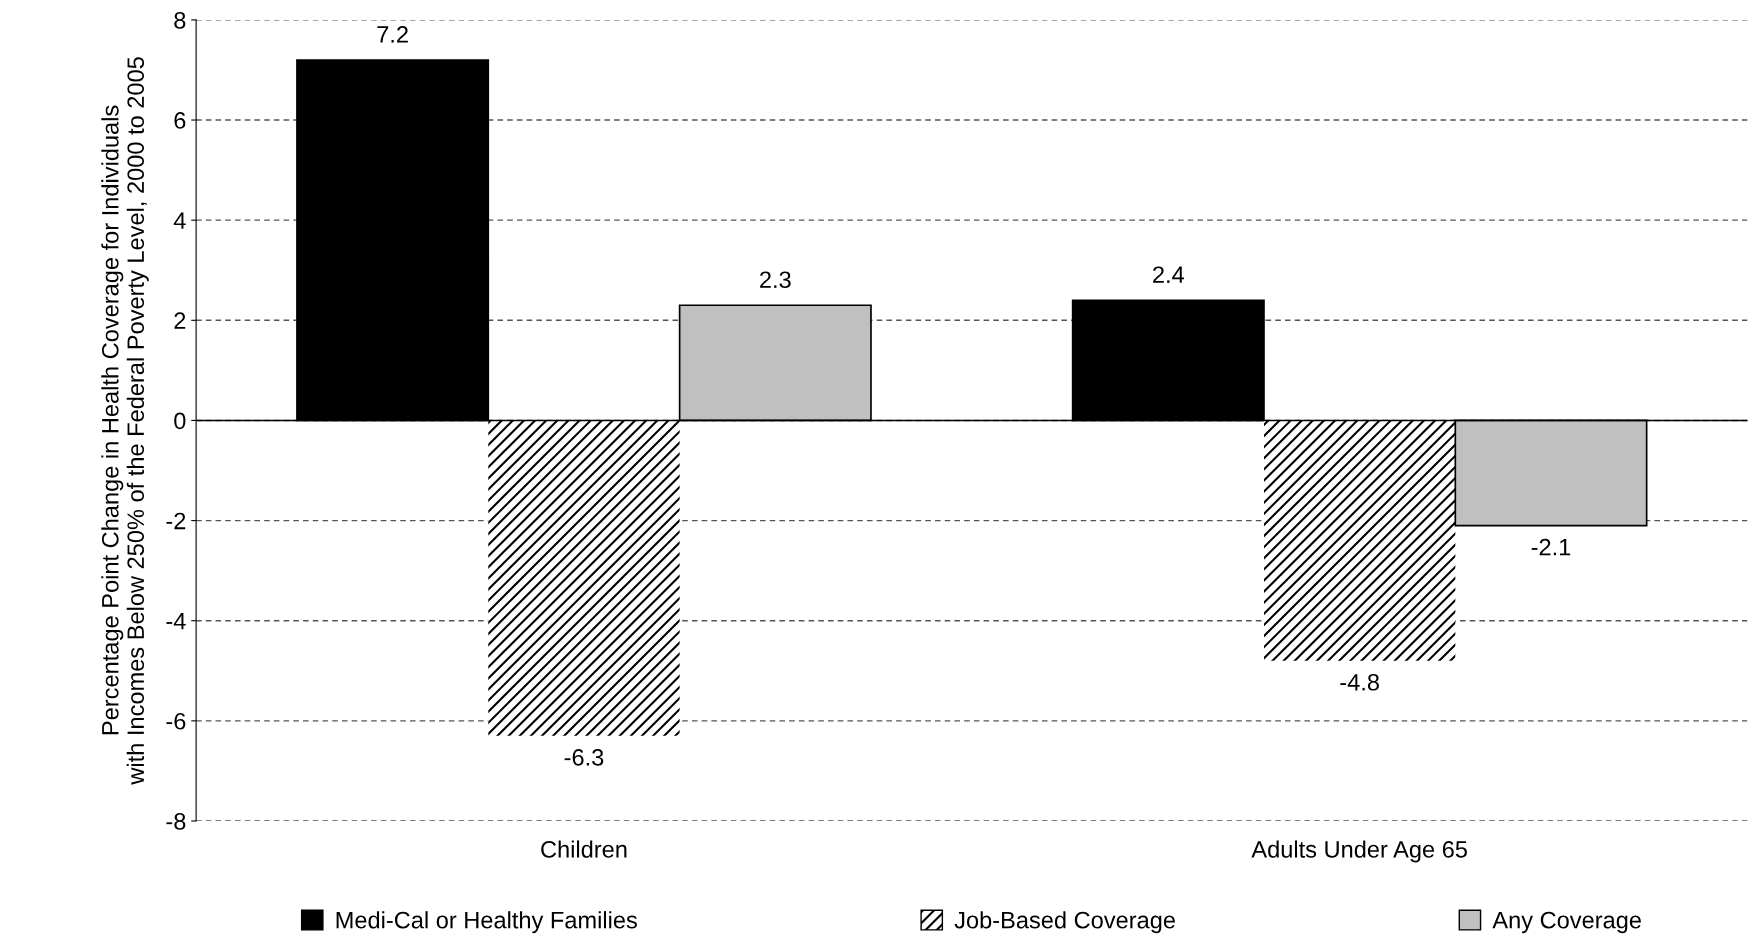  What do you see at coordinates (176, 821) in the screenshot?
I see `y-tick-label: -8` at bounding box center [176, 821].